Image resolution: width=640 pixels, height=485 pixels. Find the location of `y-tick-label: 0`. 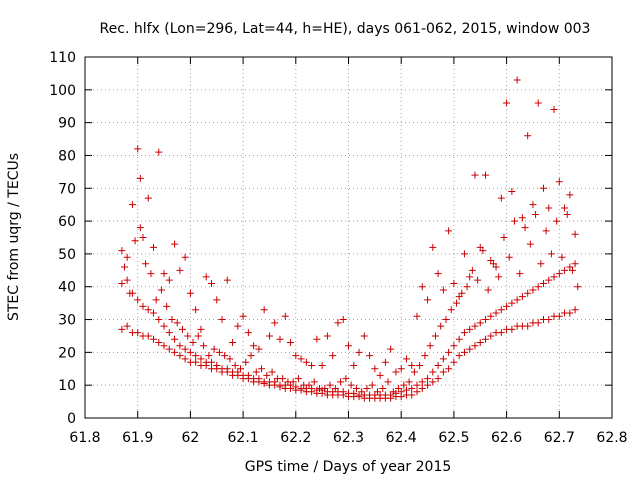

y-tick-label: 0 is located at coordinates (71, 419).